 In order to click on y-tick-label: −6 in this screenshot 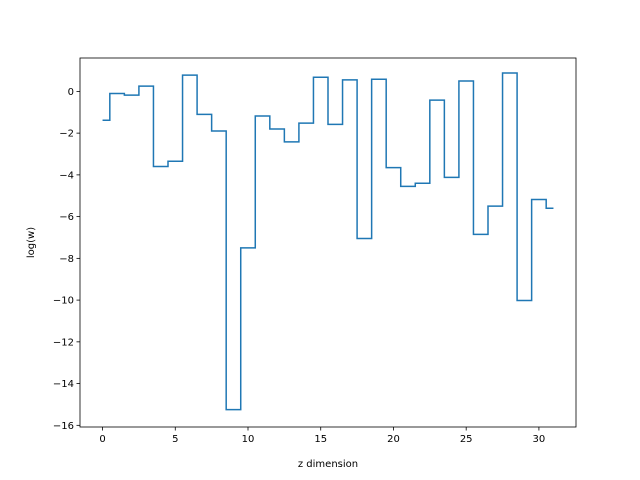, I will do `click(66, 217)`.